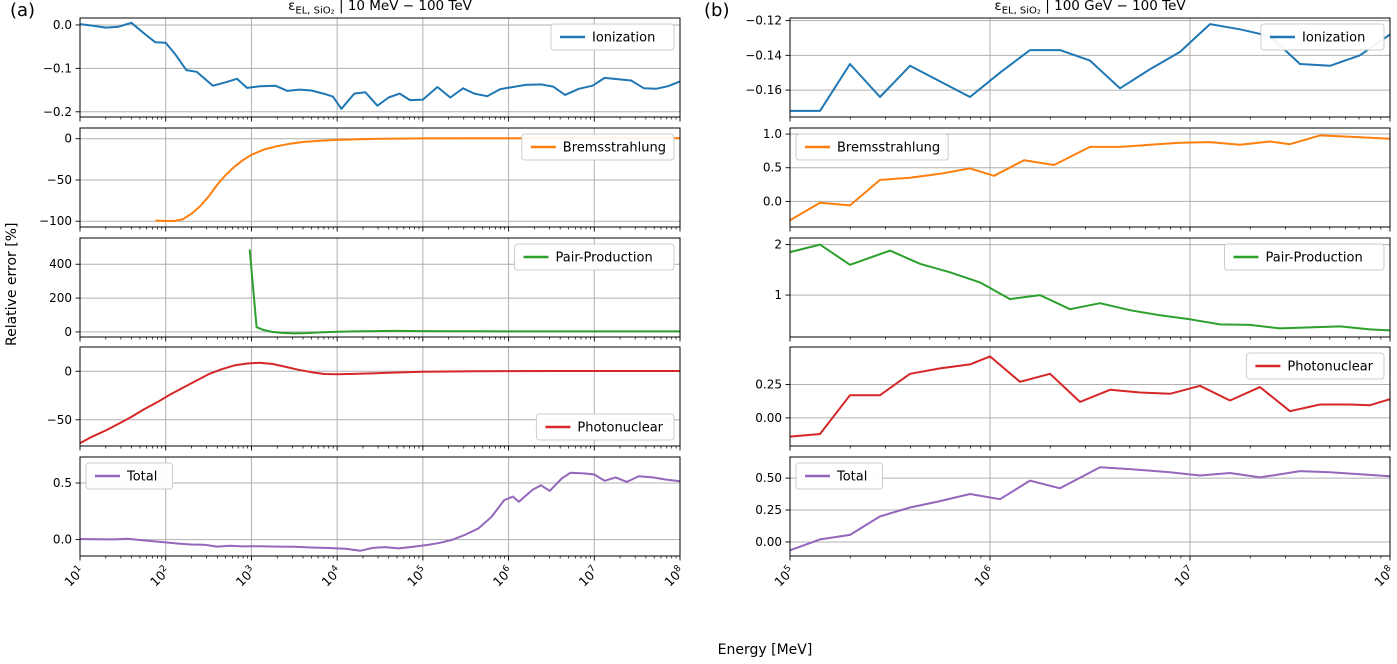 This screenshot has width=1397, height=664. Describe the element at coordinates (62, 483) in the screenshot. I see `y-tick-label: 0.5` at that location.